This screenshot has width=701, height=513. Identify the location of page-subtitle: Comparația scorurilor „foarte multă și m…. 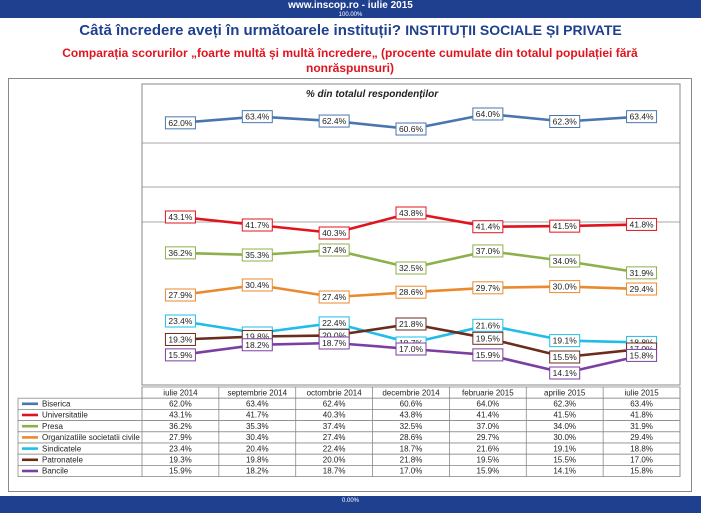
(350, 60).